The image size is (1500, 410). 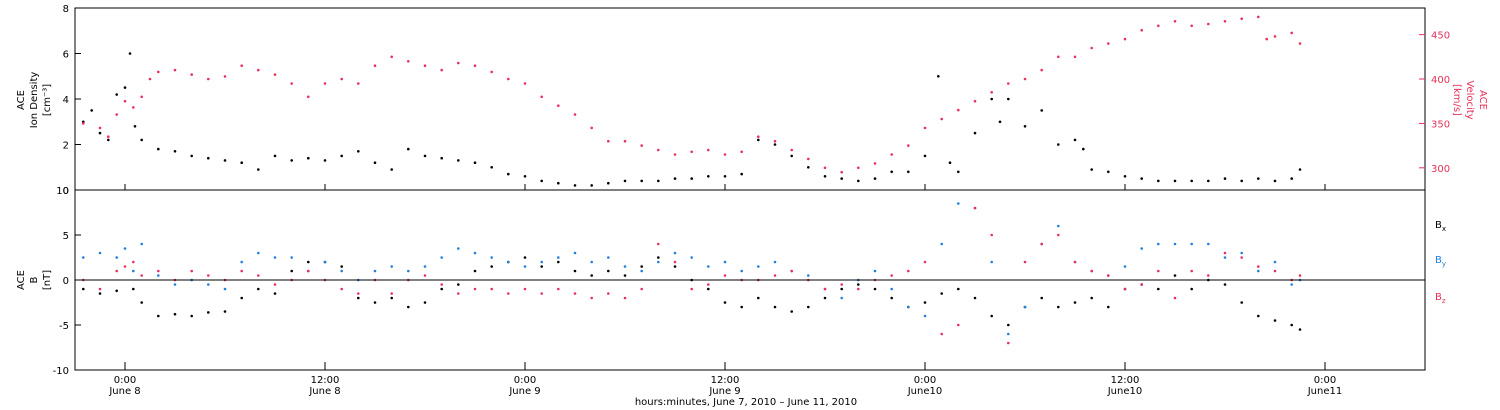 I want to click on x-tick-time-3: 12:00, so click(x=725, y=380).